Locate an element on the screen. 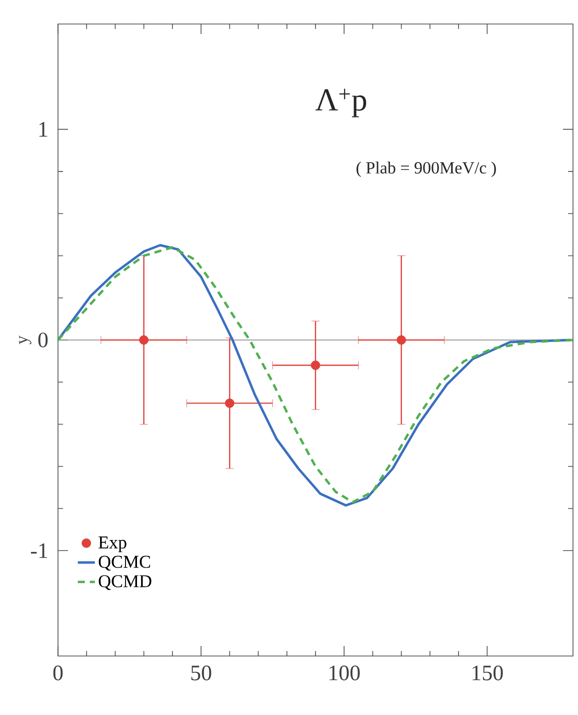  x-tick-label: 150 is located at coordinates (487, 673).